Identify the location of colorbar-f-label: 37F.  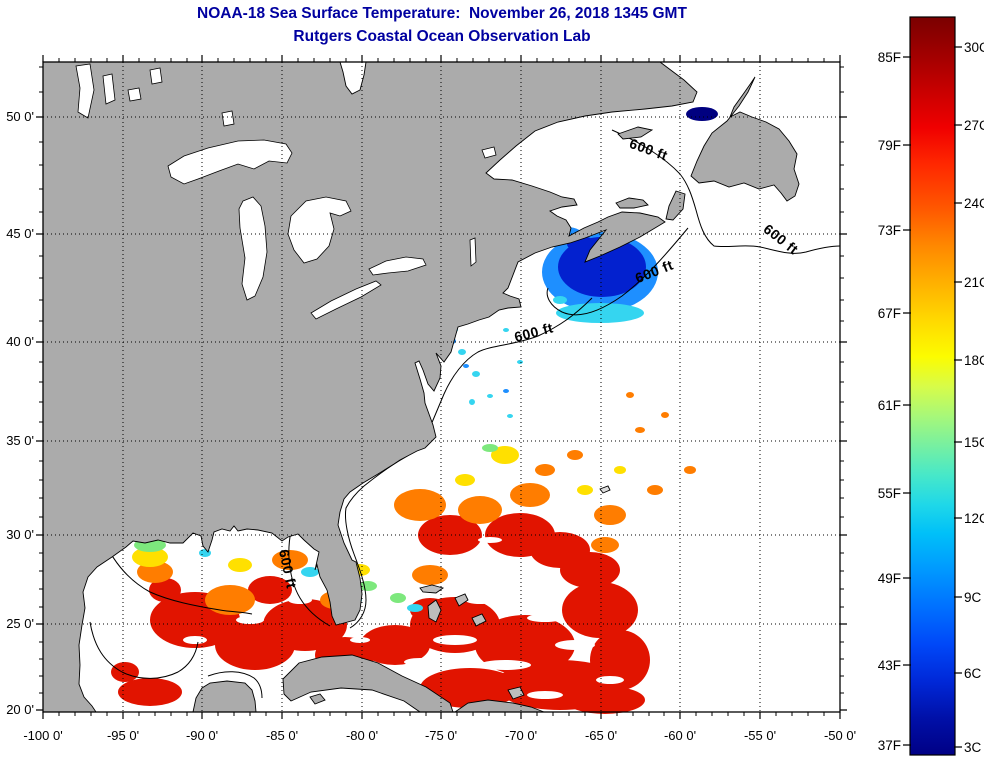
(889, 745).